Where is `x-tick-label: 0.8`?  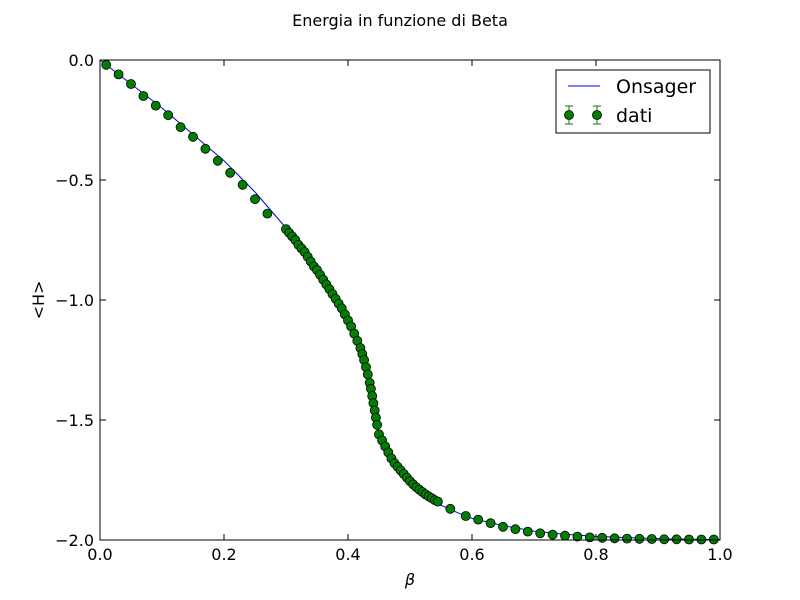
x-tick-label: 0.8 is located at coordinates (595, 554).